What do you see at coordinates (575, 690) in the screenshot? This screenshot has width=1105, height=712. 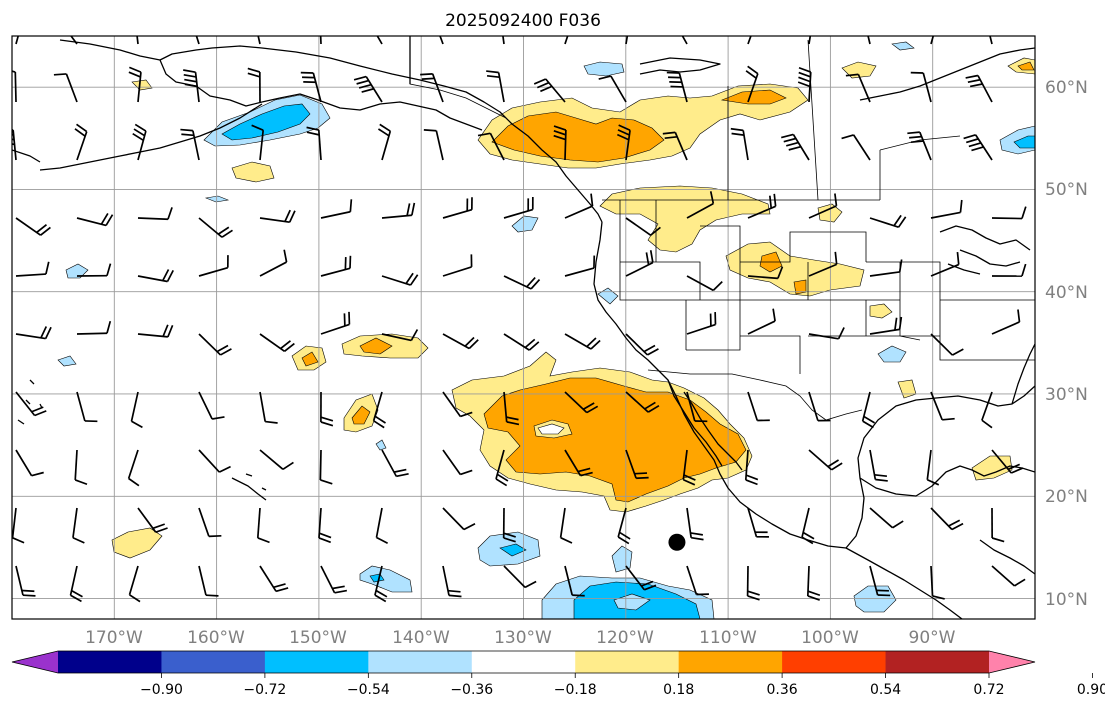 I see `colorbar-label: −0.18` at bounding box center [575, 690].